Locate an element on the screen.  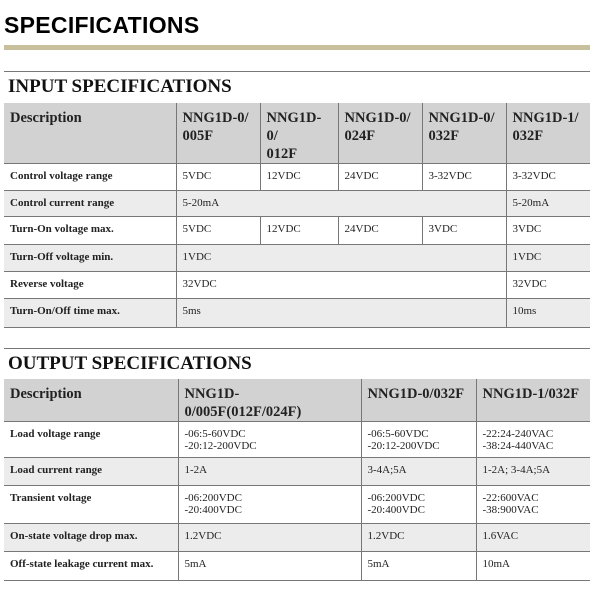
page-title: SPECIFICATIONS is located at coordinates (102, 25).